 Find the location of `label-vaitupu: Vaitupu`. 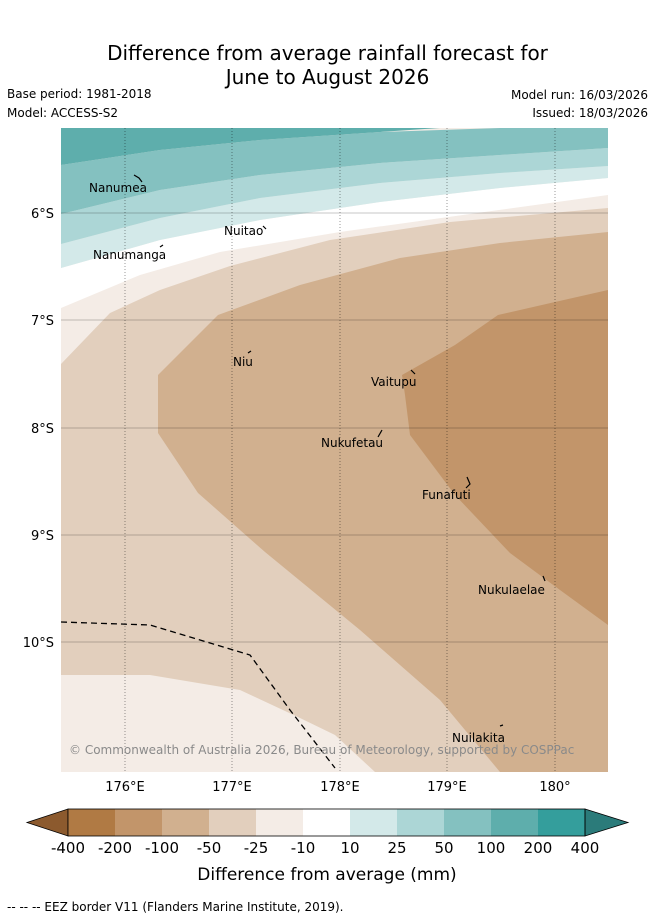

label-vaitupu: Vaitupu is located at coordinates (394, 382).